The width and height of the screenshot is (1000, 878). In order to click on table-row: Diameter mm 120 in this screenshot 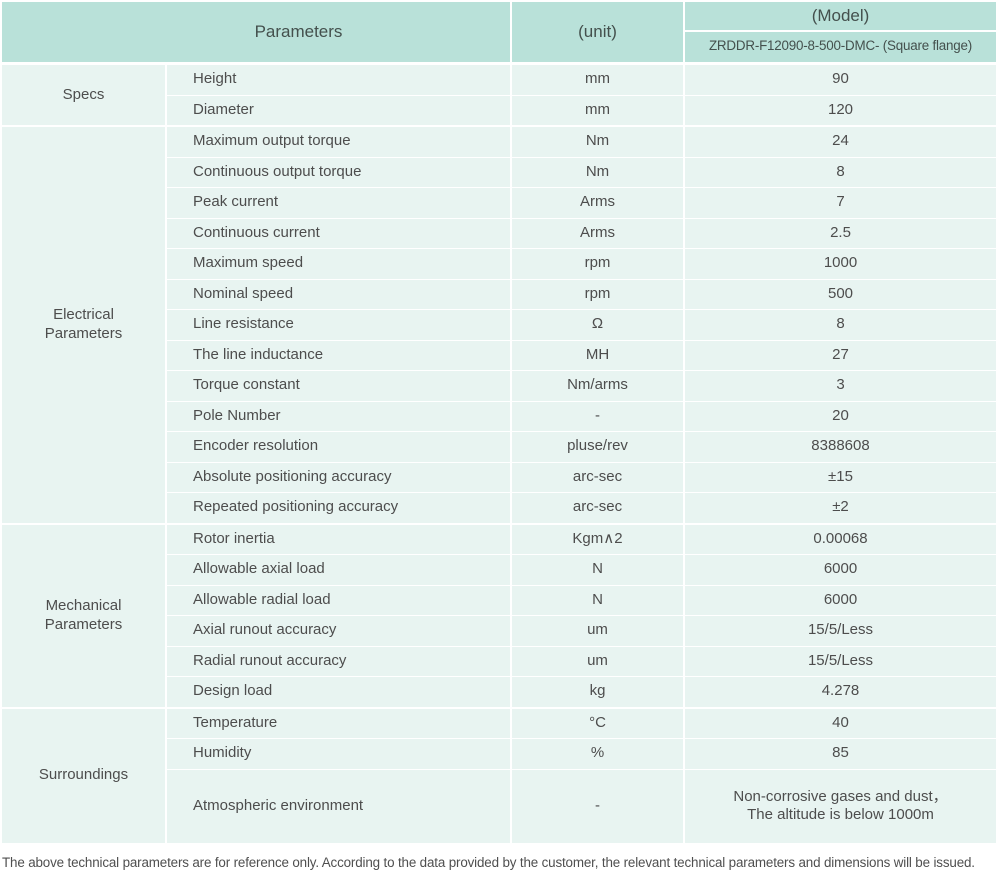, I will do `click(581, 110)`.